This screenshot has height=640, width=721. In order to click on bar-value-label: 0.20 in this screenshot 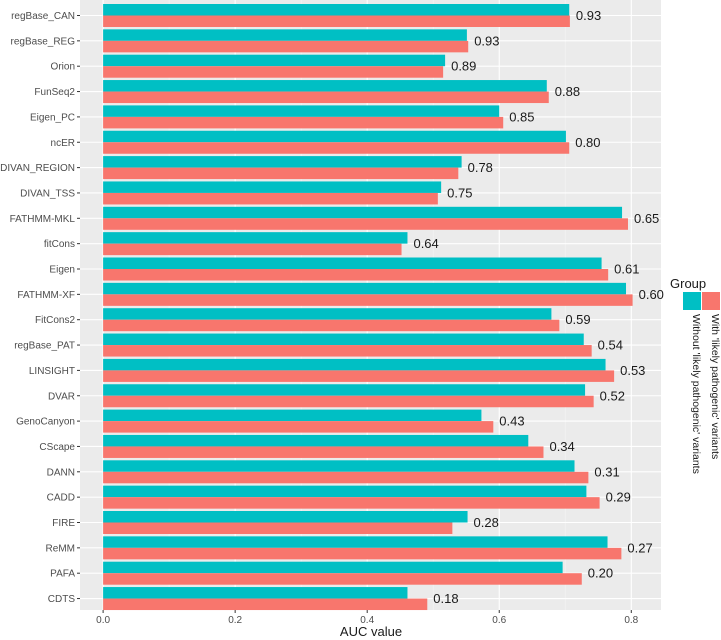, I will do `click(600, 573)`.